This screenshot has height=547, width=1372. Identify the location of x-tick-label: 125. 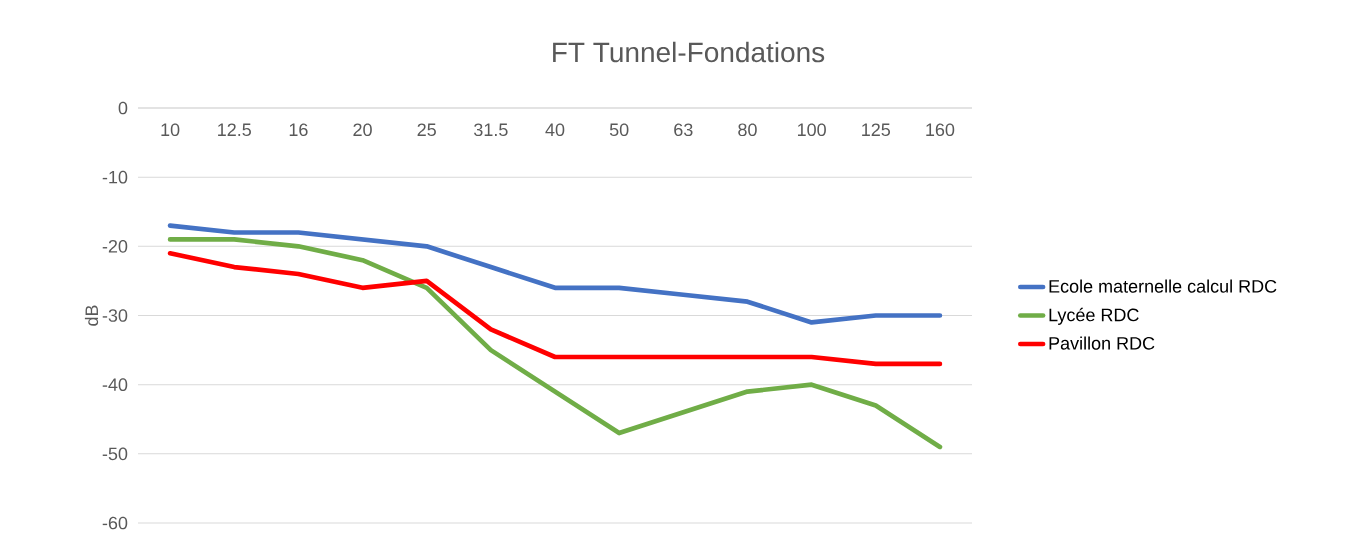
(876, 130).